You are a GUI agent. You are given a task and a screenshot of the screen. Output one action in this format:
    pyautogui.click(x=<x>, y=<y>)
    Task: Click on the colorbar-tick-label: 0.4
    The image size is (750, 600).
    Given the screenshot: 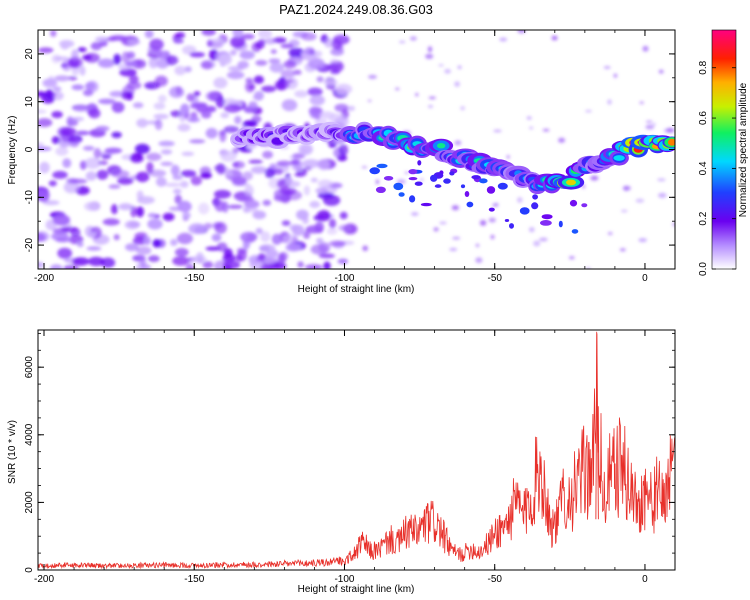 What is the action you would take?
    pyautogui.click(x=703, y=168)
    